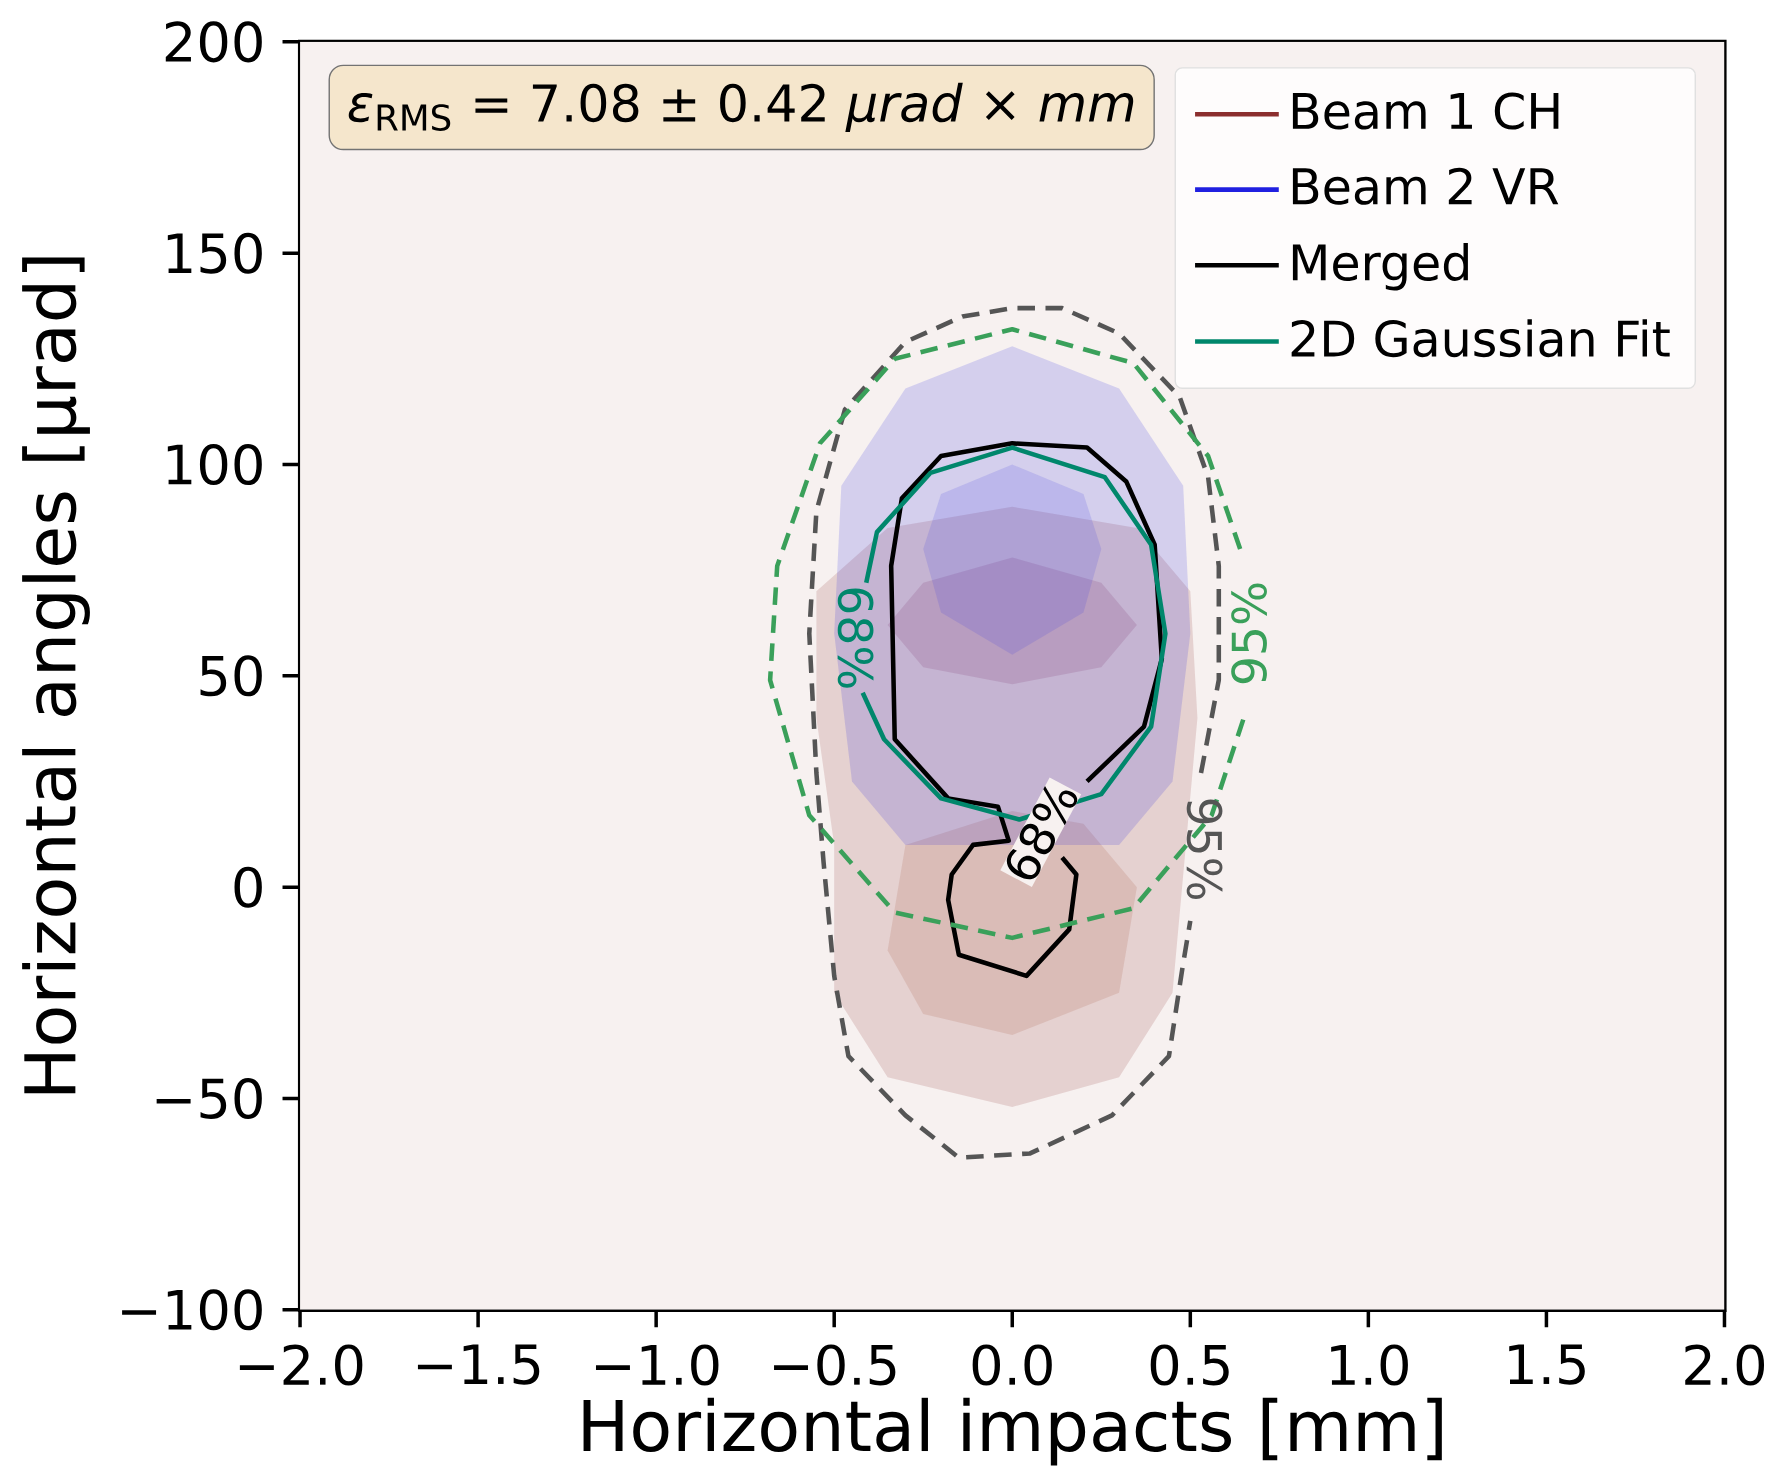 This screenshot has width=1784, height=1482. What do you see at coordinates (1480, 338) in the screenshot?
I see `legend-label: 2D Gaussian Fit` at bounding box center [1480, 338].